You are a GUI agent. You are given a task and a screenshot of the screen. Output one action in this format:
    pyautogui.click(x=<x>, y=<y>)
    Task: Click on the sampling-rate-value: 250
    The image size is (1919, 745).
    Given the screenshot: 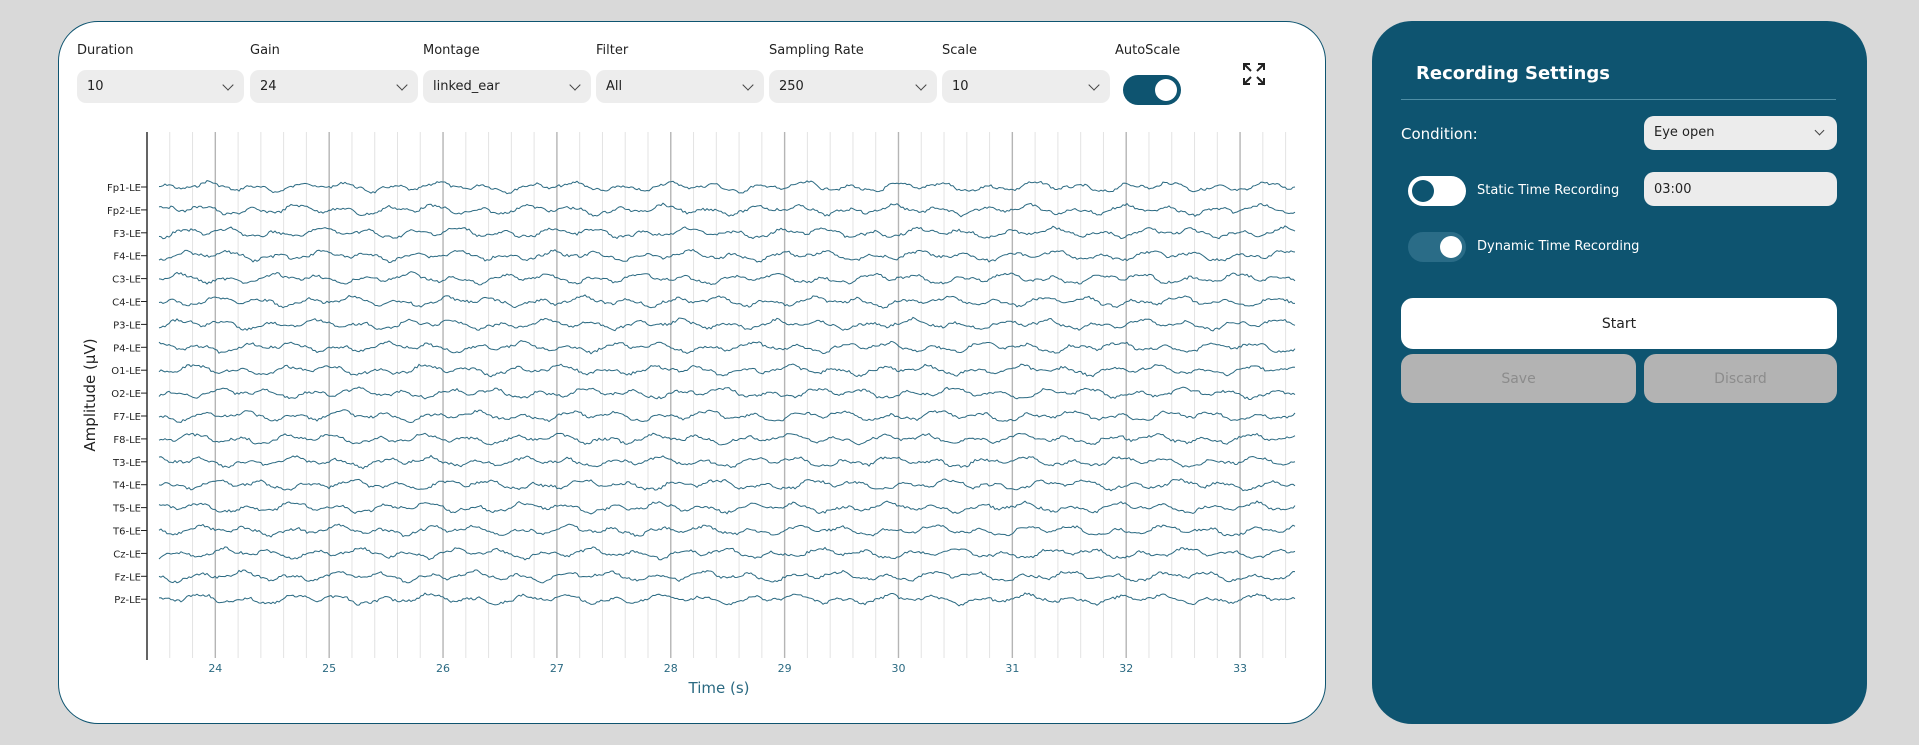 What is the action you would take?
    pyautogui.click(x=791, y=86)
    